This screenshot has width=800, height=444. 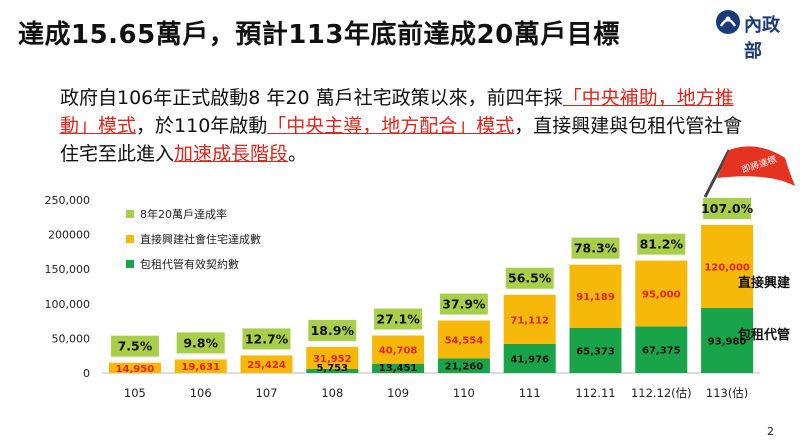 What do you see at coordinates (231, 154) in the screenshot?
I see `highlighted-phrase: 加速成長階段` at bounding box center [231, 154].